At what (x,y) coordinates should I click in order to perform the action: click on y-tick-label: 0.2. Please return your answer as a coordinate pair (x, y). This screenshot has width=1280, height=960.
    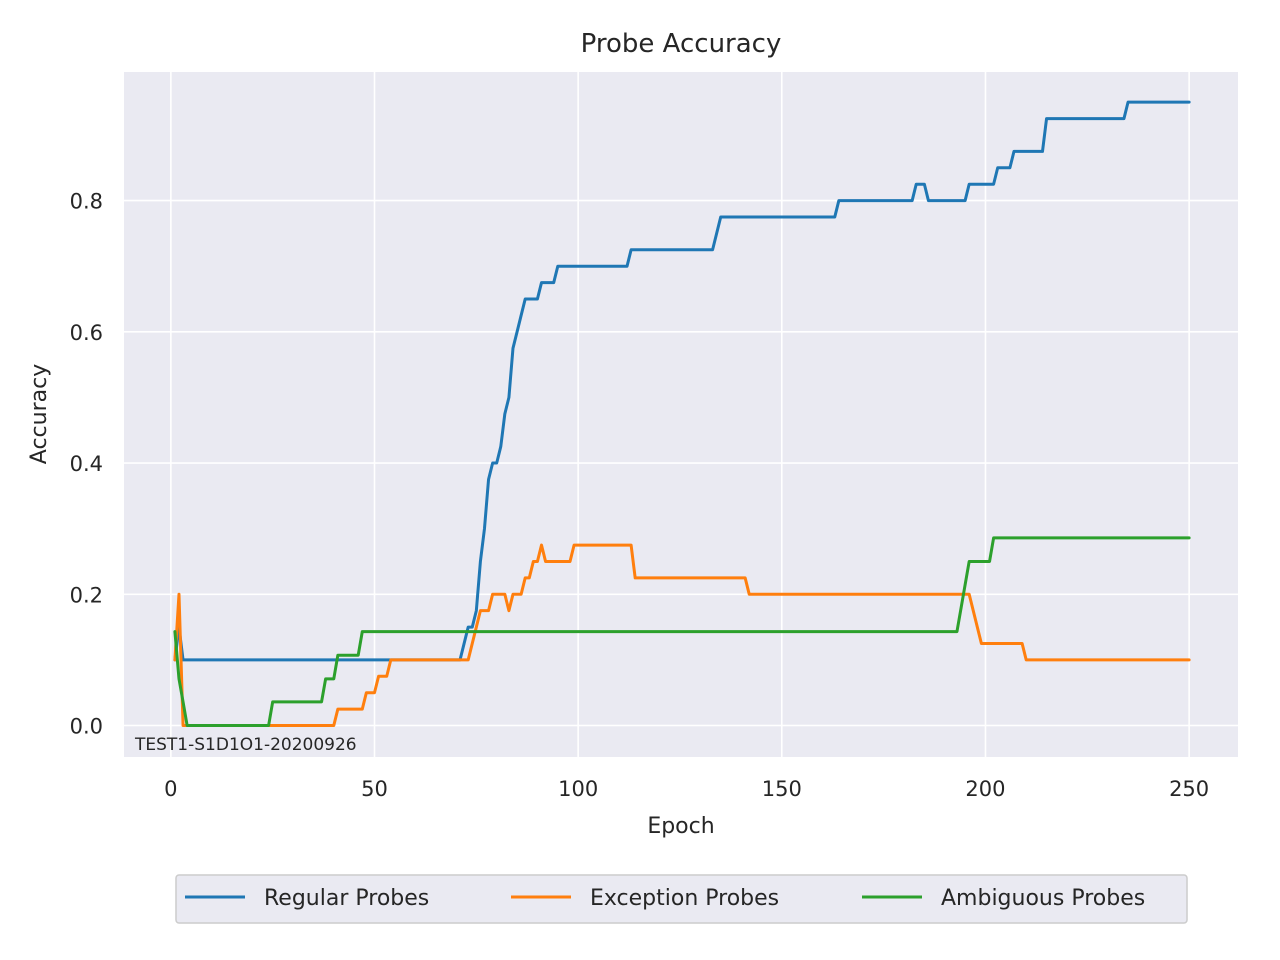
    Looking at the image, I should click on (86, 595).